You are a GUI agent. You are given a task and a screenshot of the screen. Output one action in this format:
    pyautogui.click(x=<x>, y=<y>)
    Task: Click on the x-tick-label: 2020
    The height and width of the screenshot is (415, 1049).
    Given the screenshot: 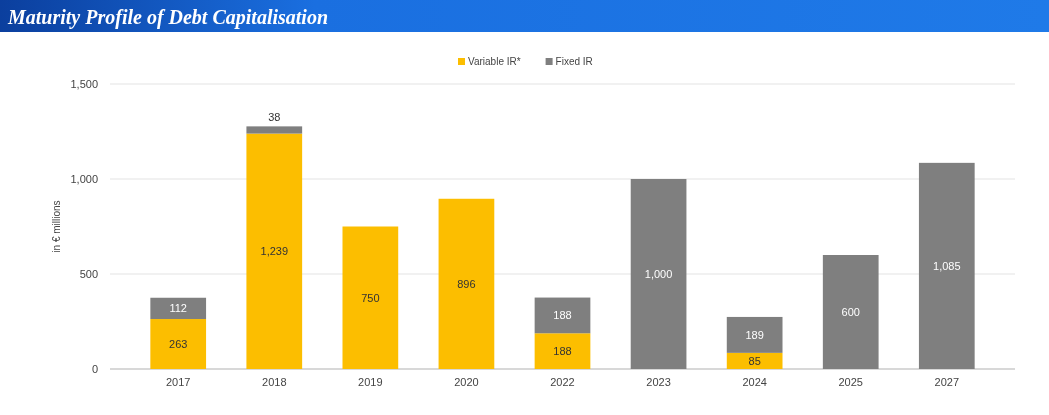 What is the action you would take?
    pyautogui.click(x=466, y=382)
    